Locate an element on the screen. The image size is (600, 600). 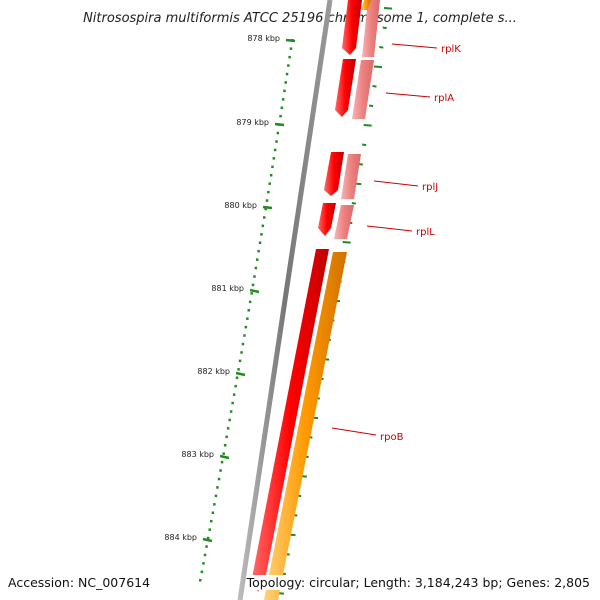
gene-rpoB is located at coordinates (299, 424).